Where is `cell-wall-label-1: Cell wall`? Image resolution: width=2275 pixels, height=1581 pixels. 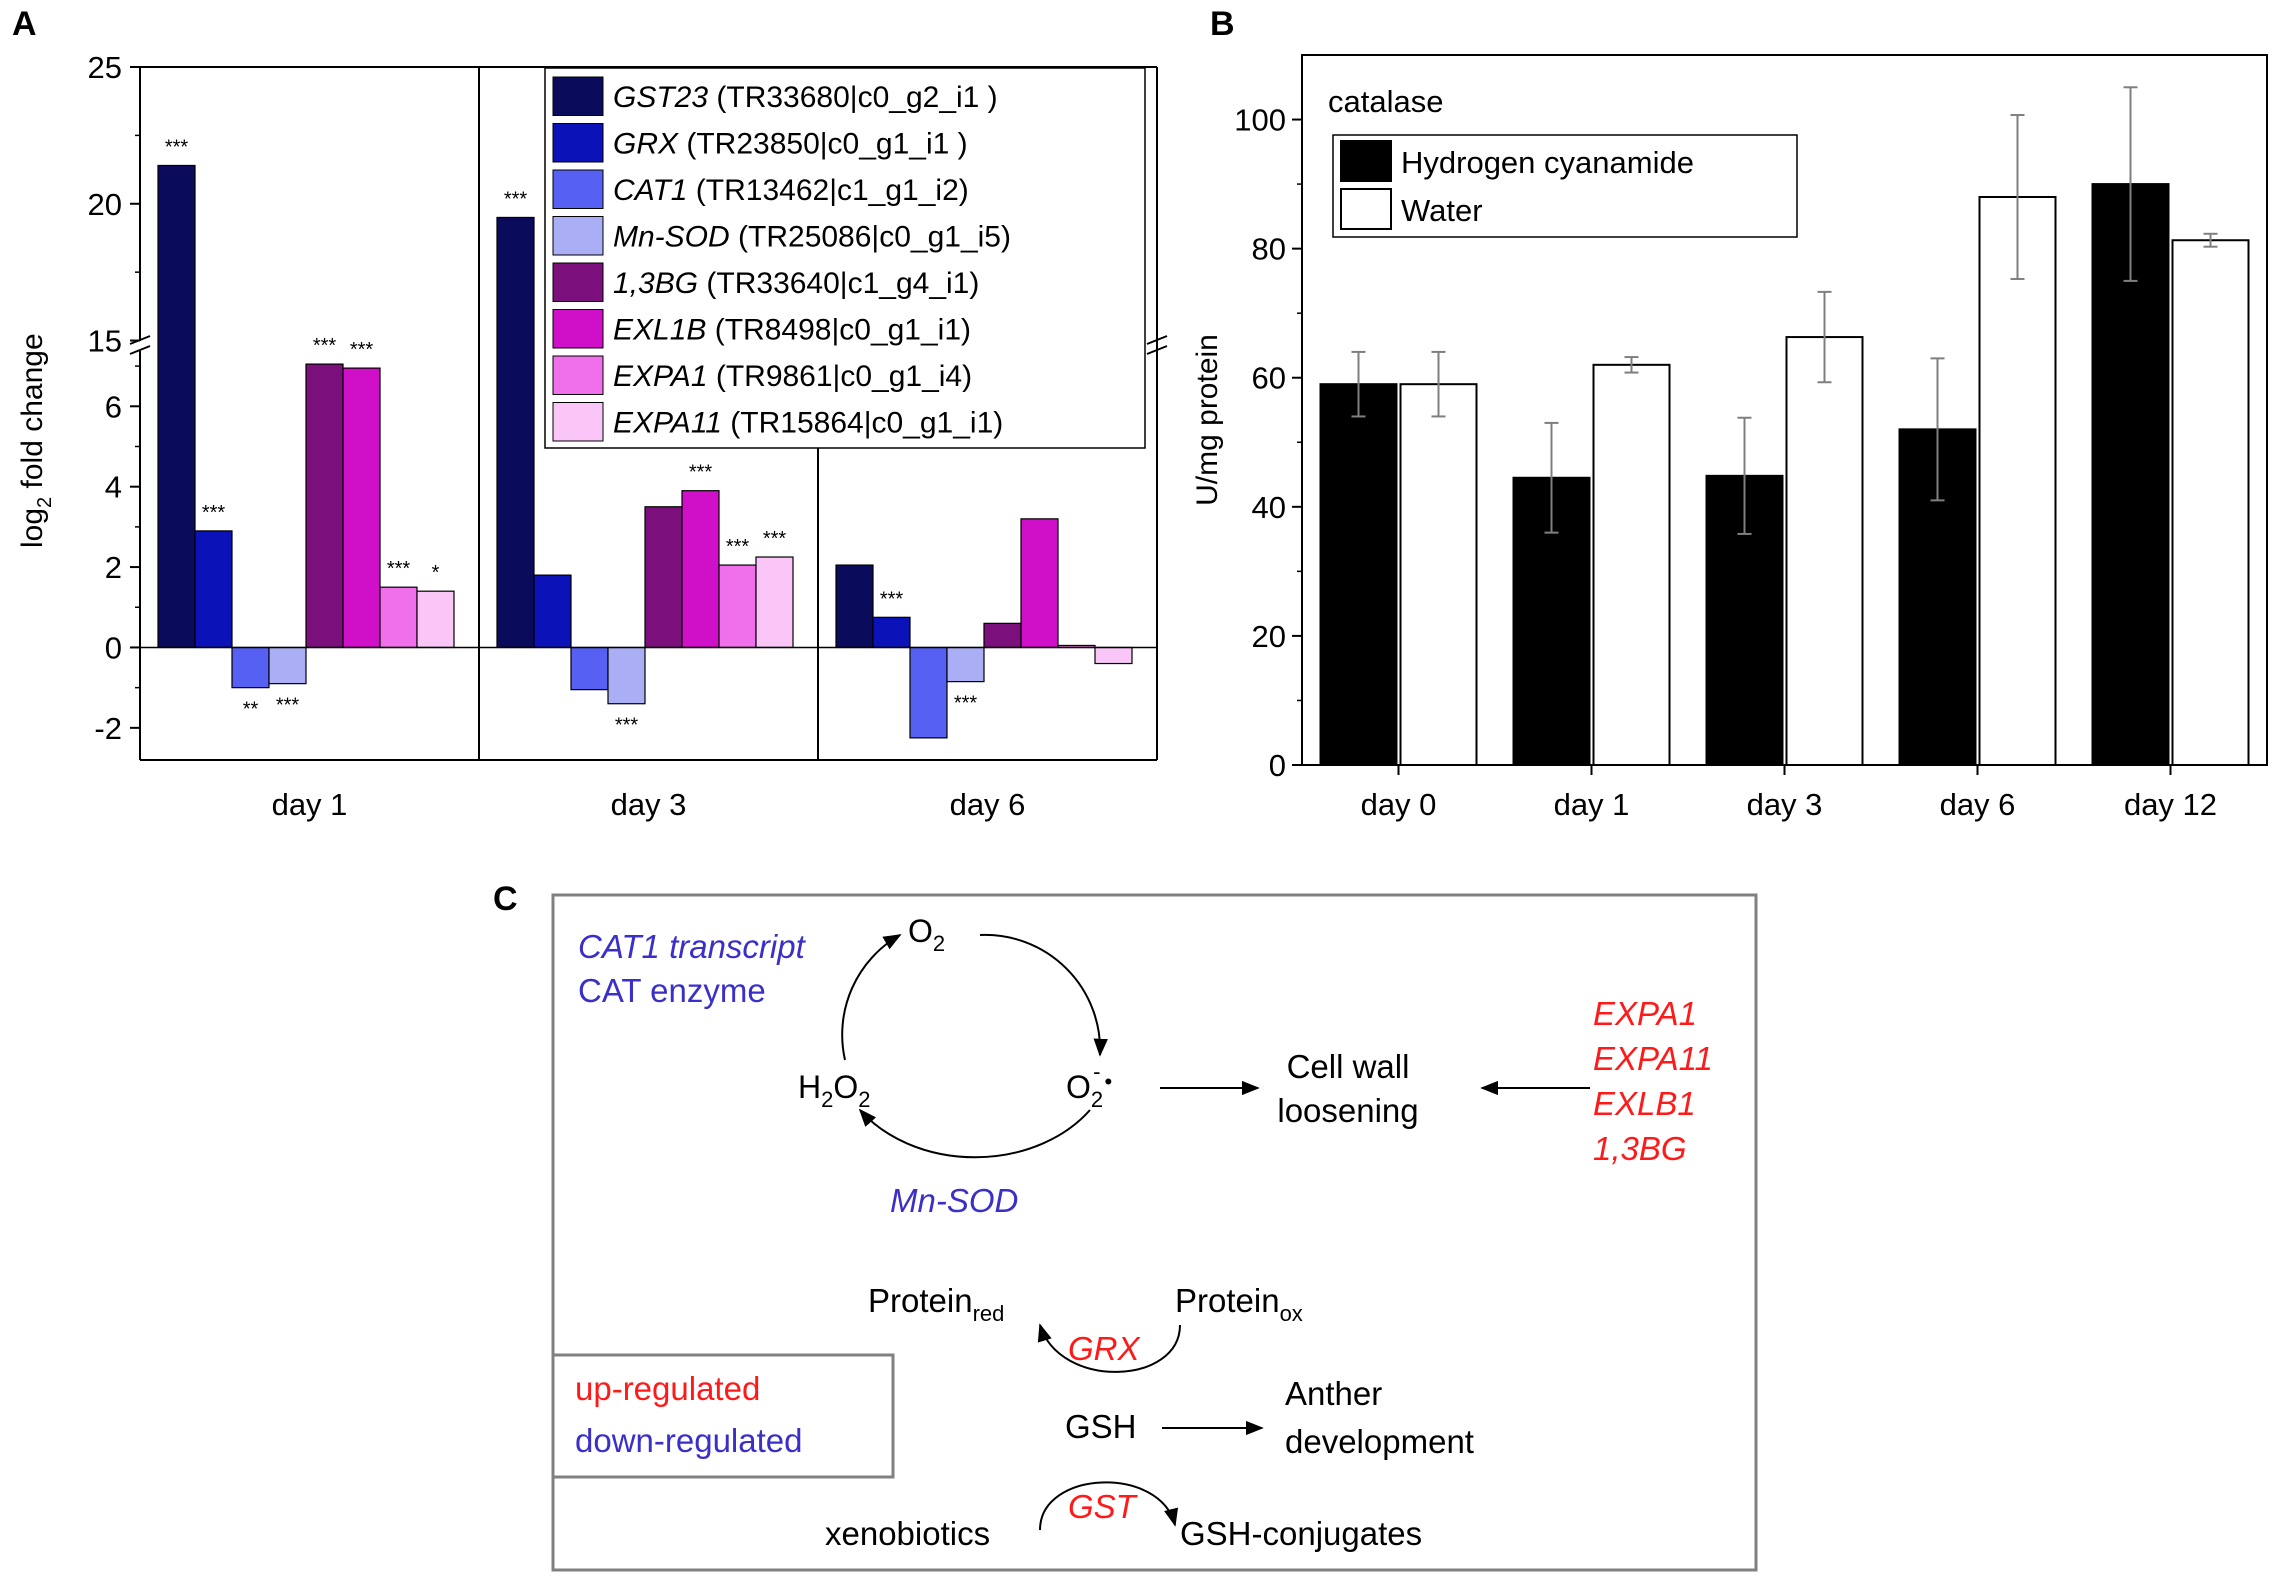 cell-wall-label-1: Cell wall is located at coordinates (1348, 1066).